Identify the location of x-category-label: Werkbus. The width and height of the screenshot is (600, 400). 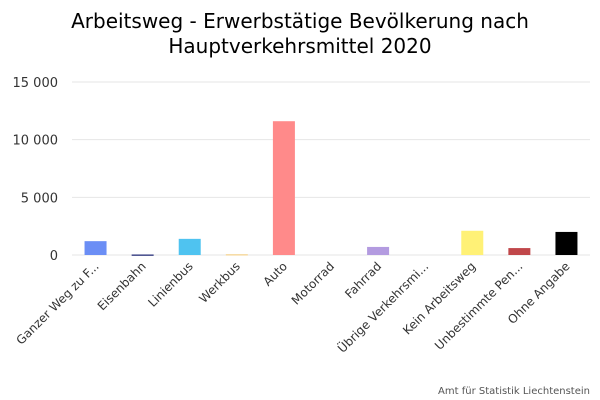
(219, 282).